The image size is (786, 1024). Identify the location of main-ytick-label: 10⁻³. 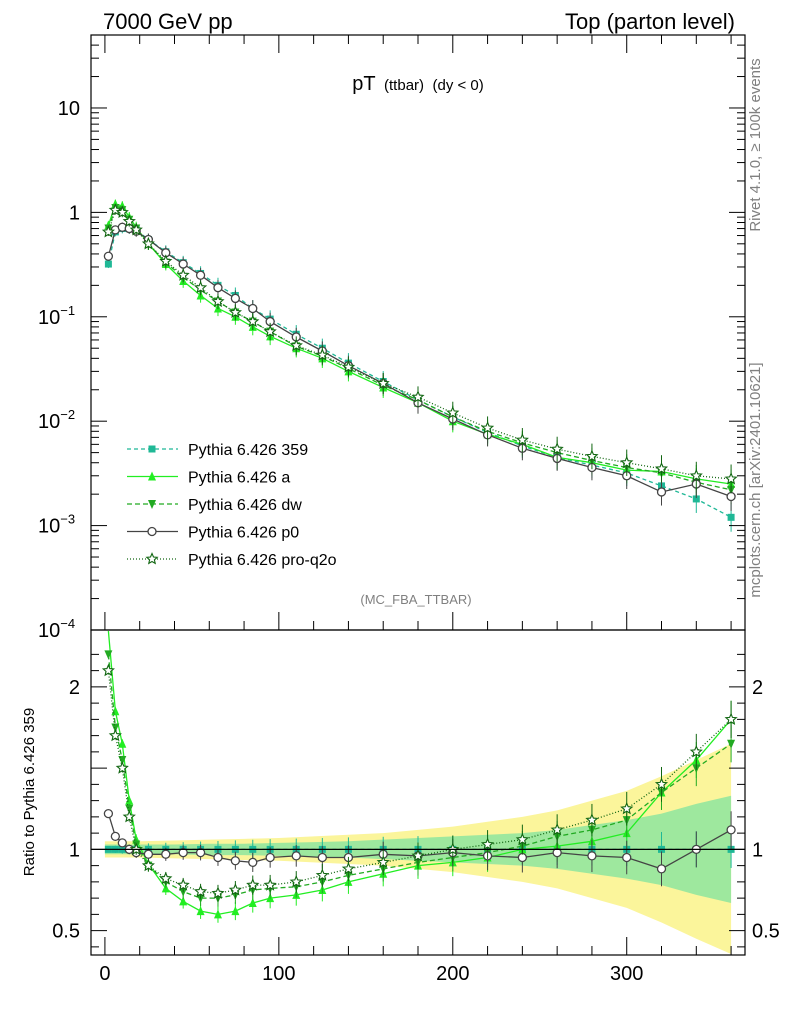
(56, 525).